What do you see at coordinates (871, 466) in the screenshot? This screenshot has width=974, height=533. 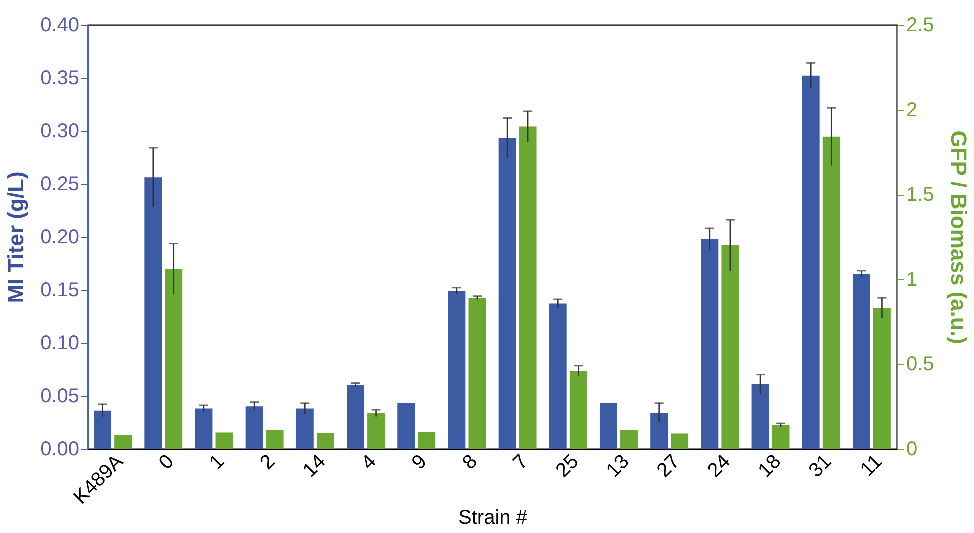 I see `x-tick-label: 11` at bounding box center [871, 466].